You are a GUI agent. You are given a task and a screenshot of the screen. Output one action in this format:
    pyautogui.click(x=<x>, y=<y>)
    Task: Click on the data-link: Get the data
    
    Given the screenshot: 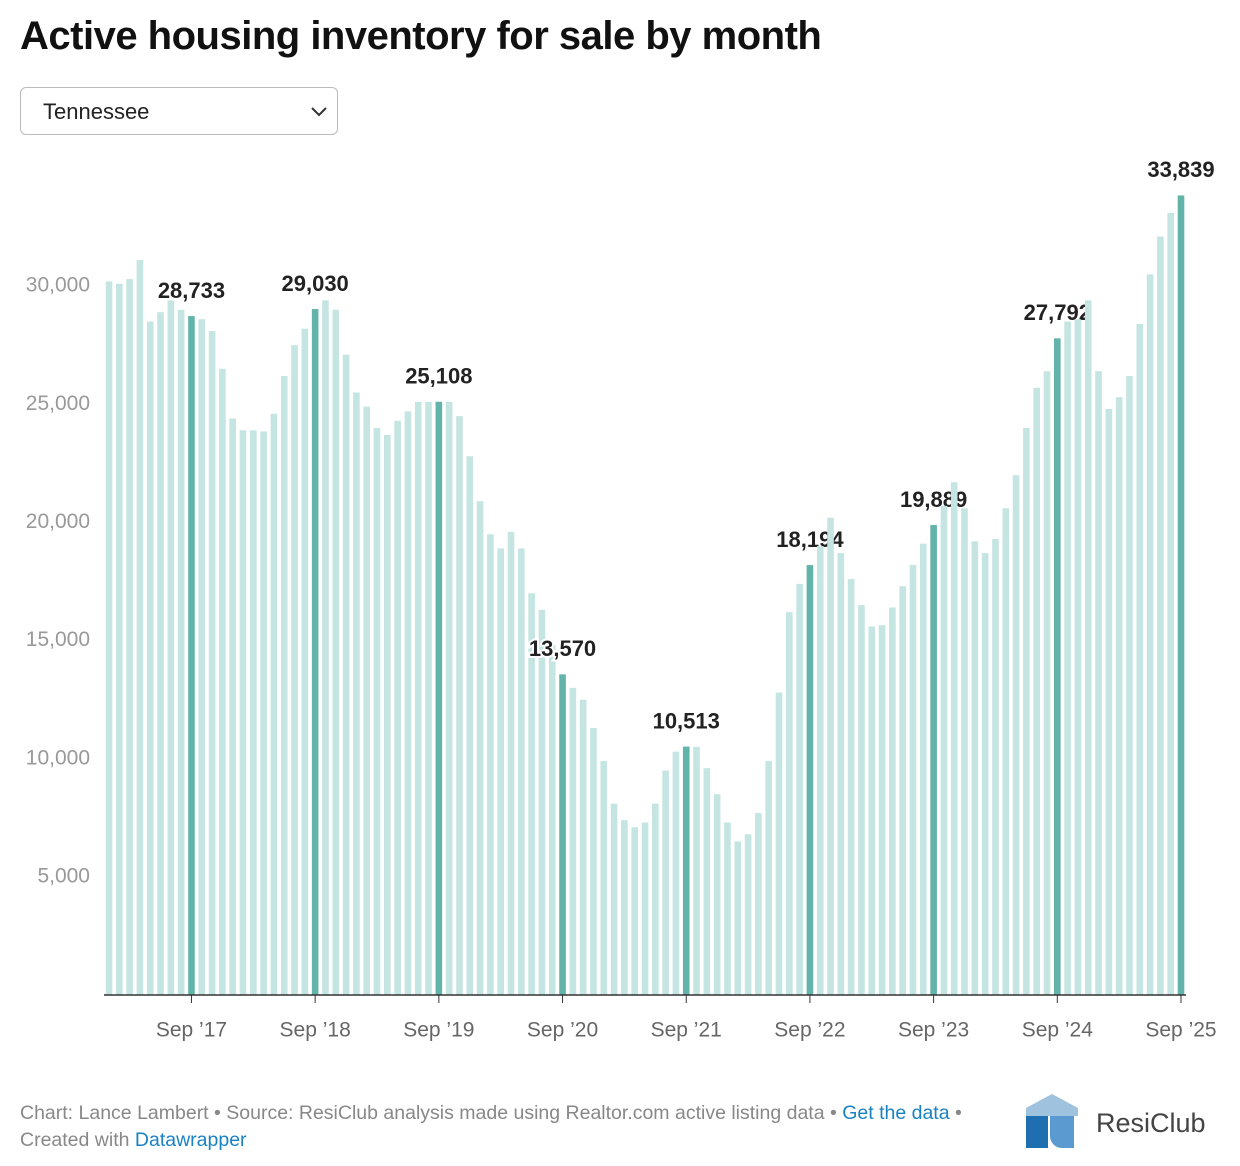 What is the action you would take?
    pyautogui.click(x=896, y=1113)
    